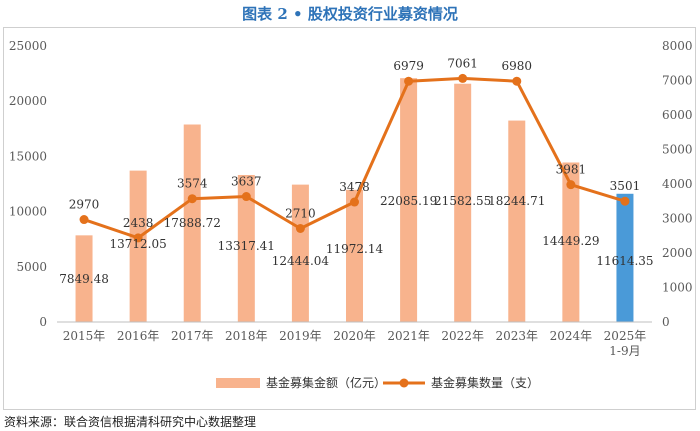 This screenshot has height=431, width=700. Describe the element at coordinates (138, 223) in the screenshot. I see `line-value-label: 2438` at that location.